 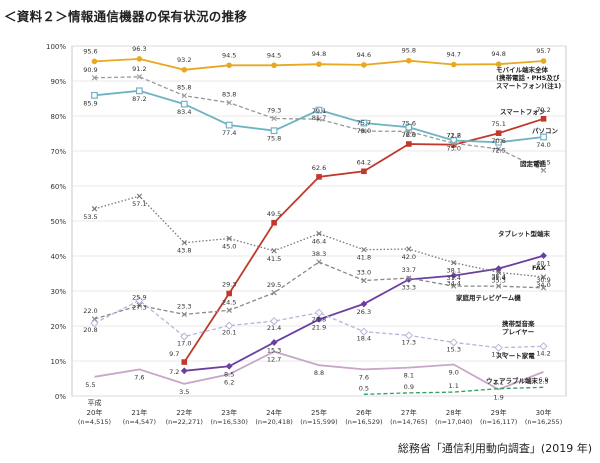 What do you see at coordinates (409, 257) in the screenshot?
I see `data-label: 42.0` at bounding box center [409, 257].